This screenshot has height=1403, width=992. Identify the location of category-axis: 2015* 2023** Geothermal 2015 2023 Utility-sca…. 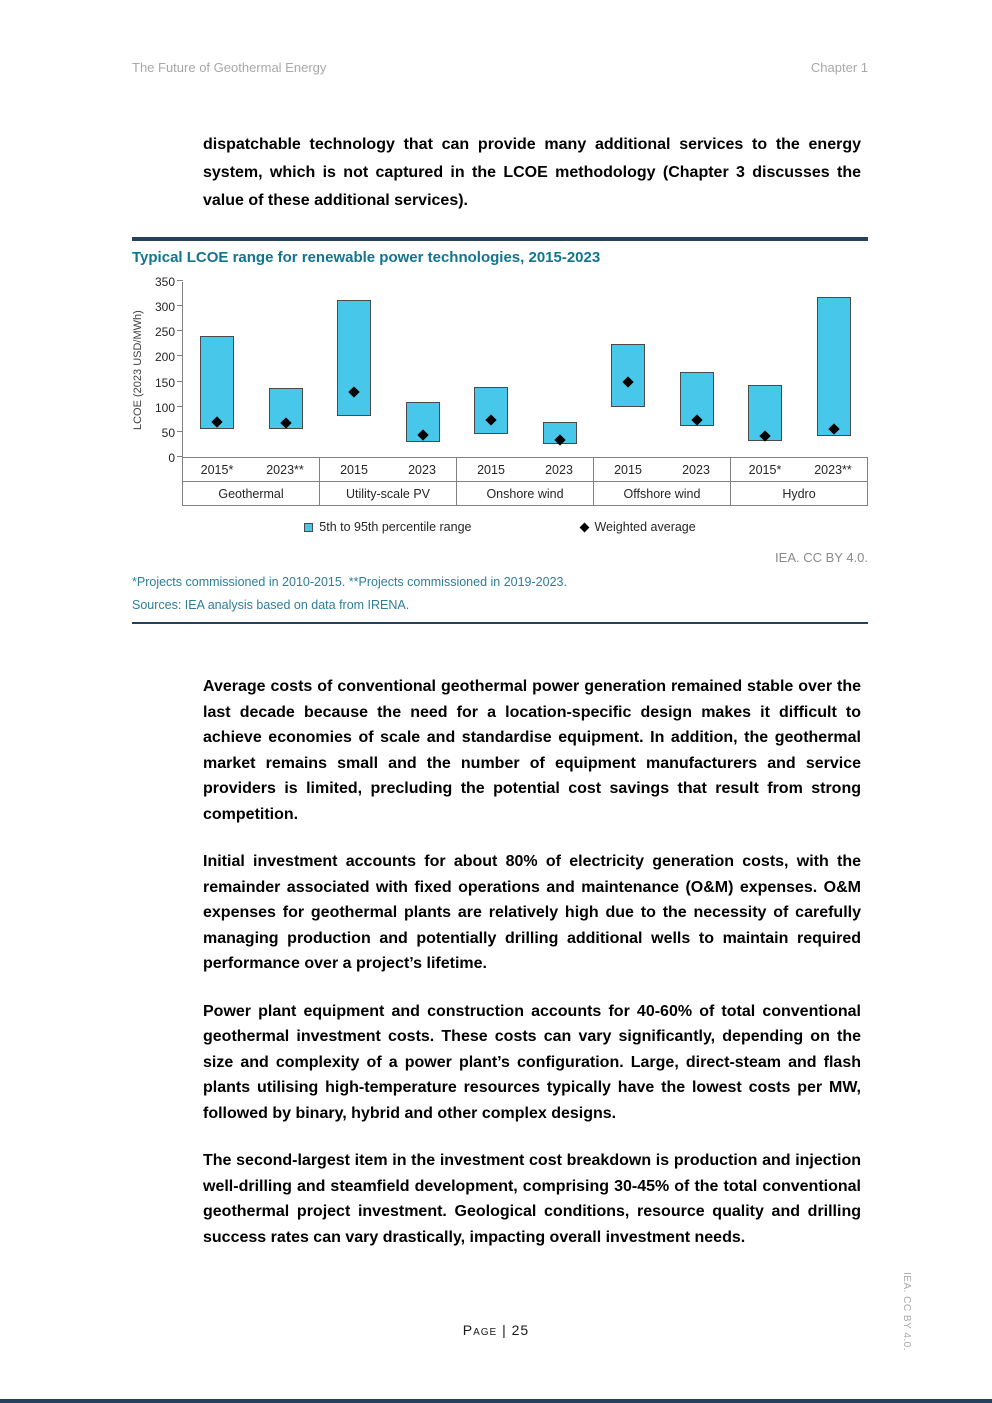
(525, 482).